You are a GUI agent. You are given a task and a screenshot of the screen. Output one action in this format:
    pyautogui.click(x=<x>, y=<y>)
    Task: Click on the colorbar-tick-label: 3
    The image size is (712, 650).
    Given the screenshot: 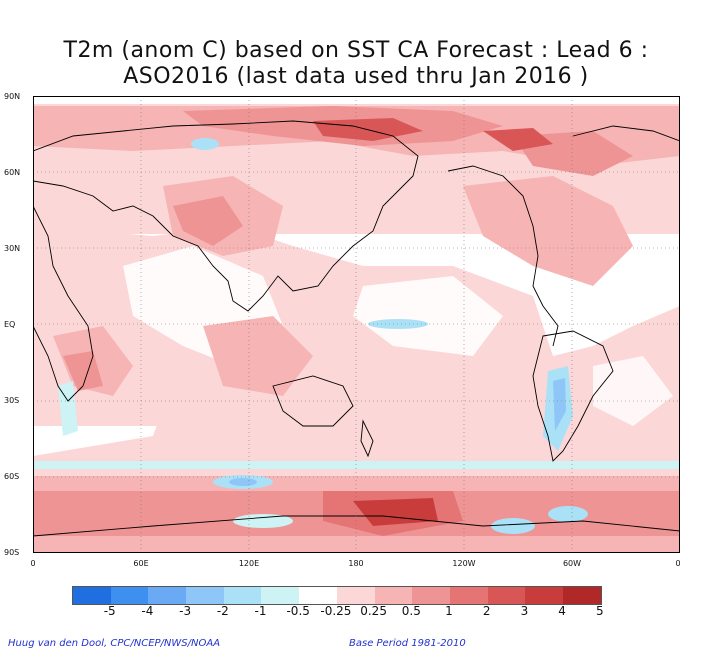 What is the action you would take?
    pyautogui.click(x=524, y=611)
    